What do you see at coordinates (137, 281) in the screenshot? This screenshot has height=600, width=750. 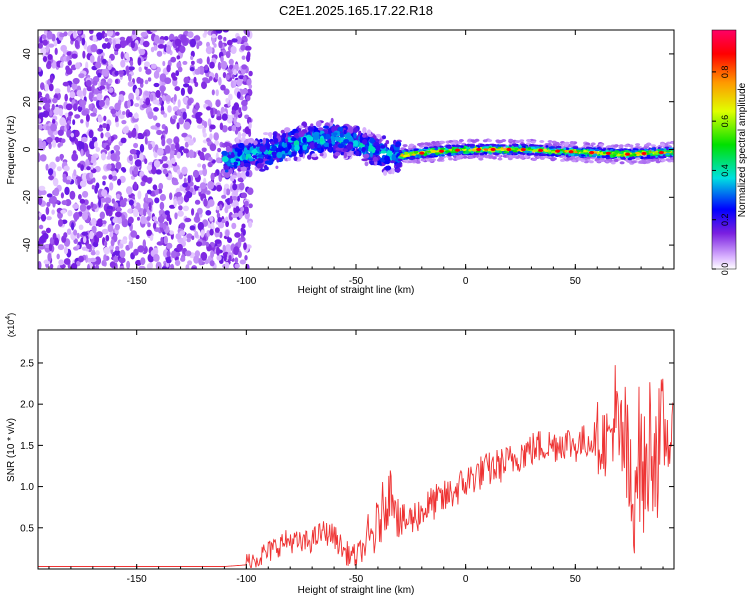 I see `x-tick-label: -150` at bounding box center [137, 281].